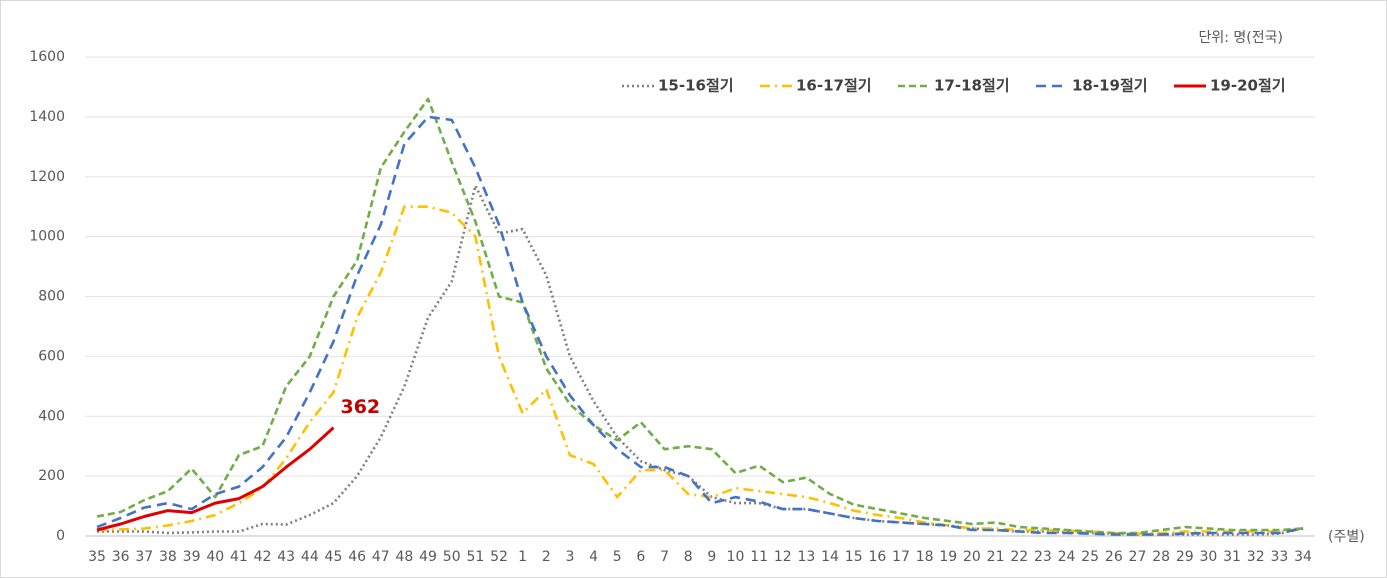 This screenshot has width=1387, height=578. What do you see at coordinates (901, 557) in the screenshot?
I see `x-tick-label: 17` at bounding box center [901, 557].